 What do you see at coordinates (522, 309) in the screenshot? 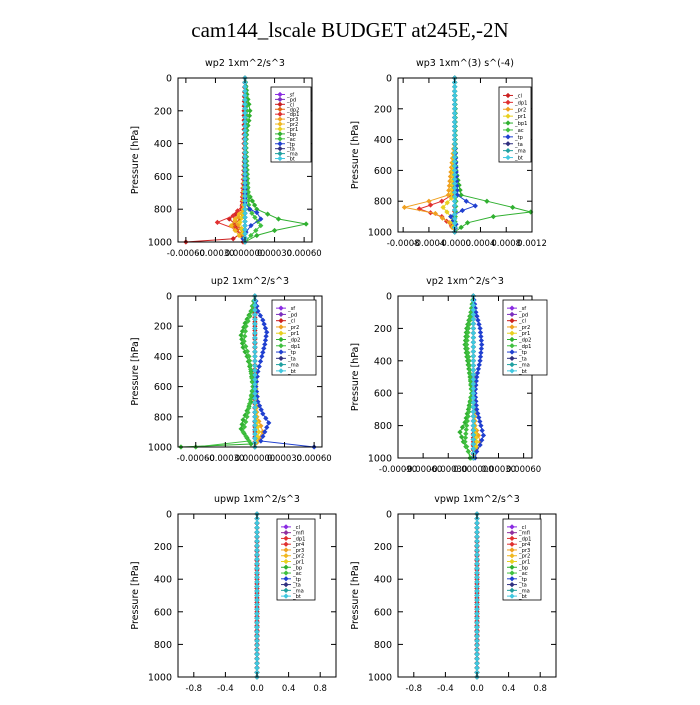
I see `legend-label: _sf` at bounding box center [522, 309].